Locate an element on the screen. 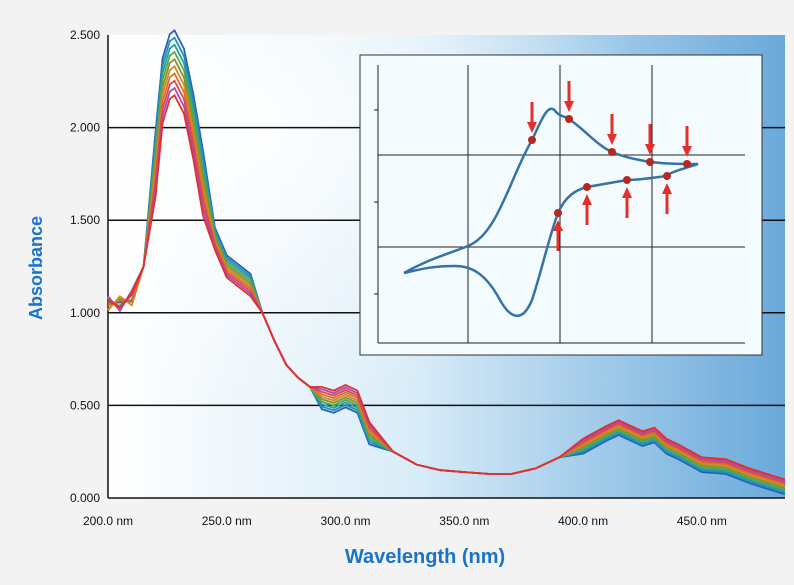 This screenshot has height=585, width=794. inset-arrow-t2 is located at coordinates (612, 129).